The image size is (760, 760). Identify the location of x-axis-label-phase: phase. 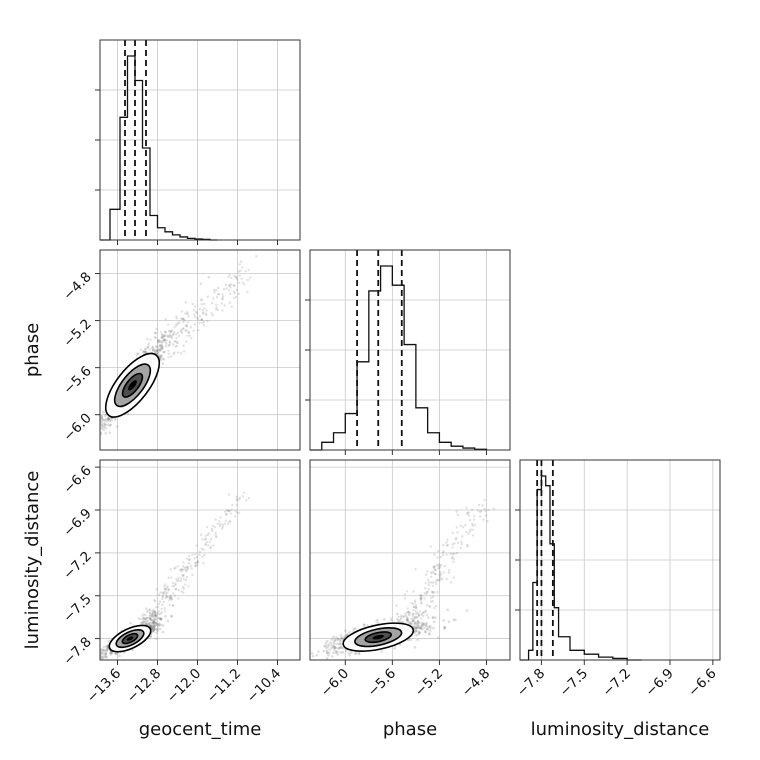
(410, 729).